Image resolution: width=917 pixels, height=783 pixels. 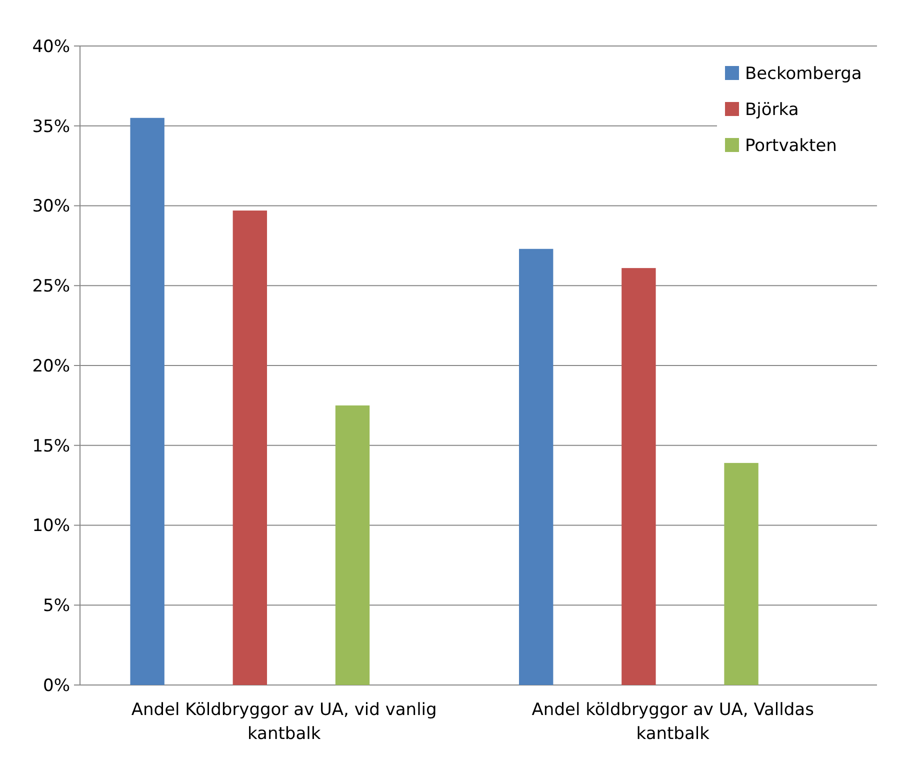 What do you see at coordinates (284, 722) in the screenshot?
I see `x-tick-label: Andel Köldbryggor av UA, vid vanlig kantbalk` at bounding box center [284, 722].